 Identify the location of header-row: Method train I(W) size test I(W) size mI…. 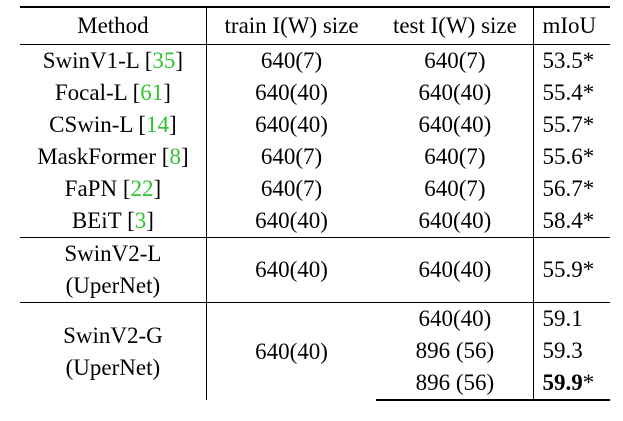
(315, 25).